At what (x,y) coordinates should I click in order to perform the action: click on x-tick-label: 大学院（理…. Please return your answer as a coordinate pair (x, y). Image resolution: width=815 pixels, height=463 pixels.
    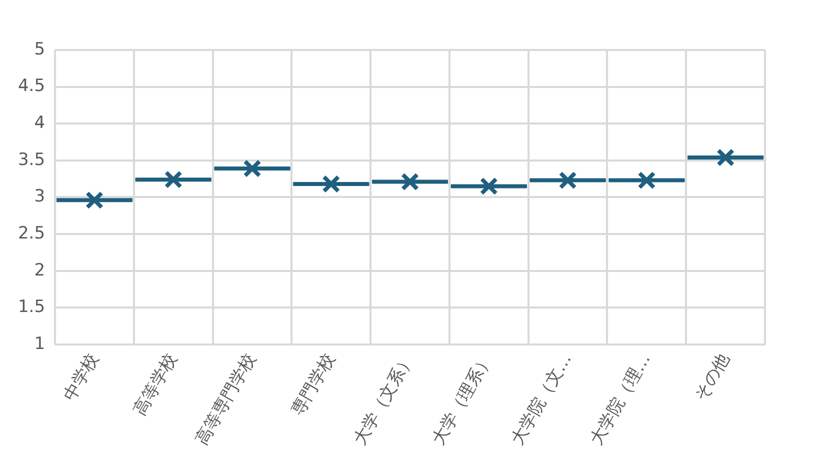
    Looking at the image, I should click on (620, 399).